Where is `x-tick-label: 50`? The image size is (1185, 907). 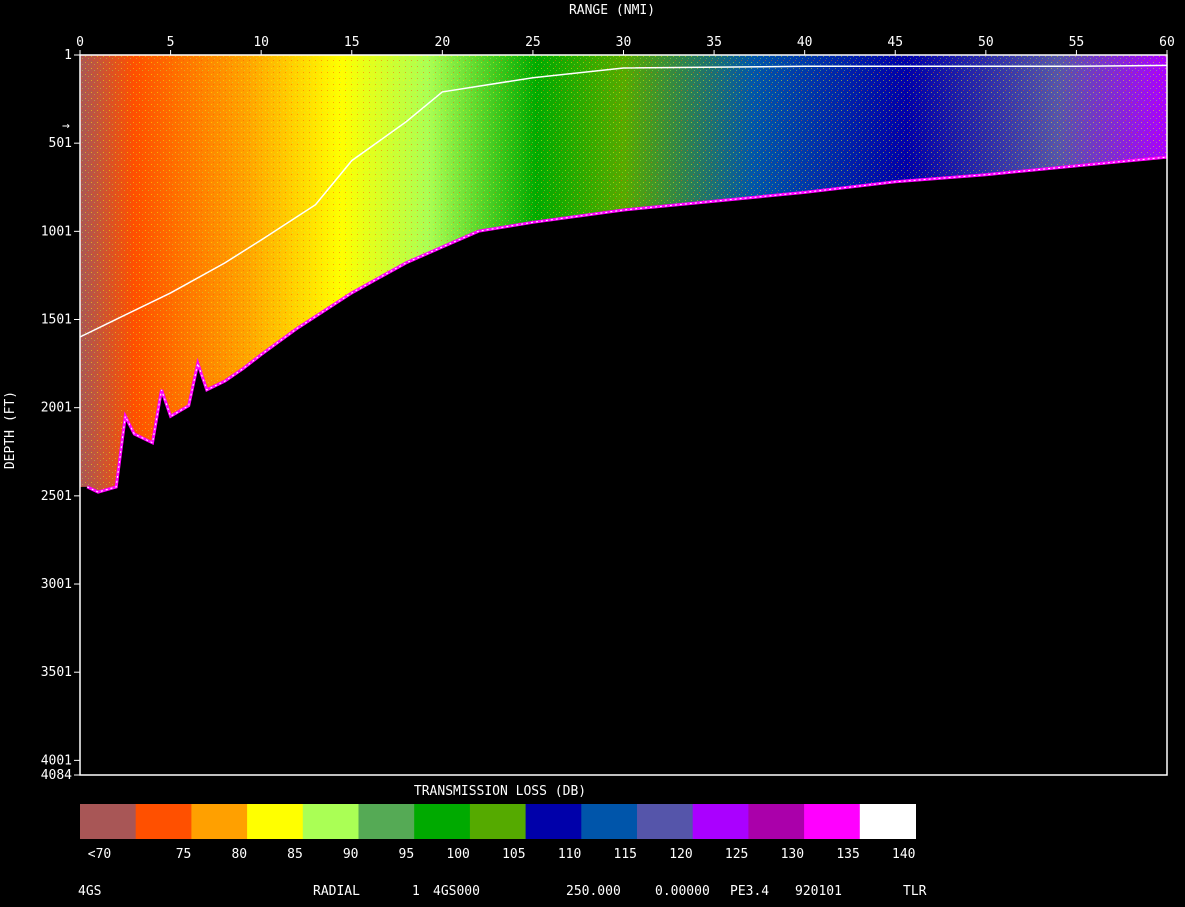
x-tick-label: 50 is located at coordinates (986, 42).